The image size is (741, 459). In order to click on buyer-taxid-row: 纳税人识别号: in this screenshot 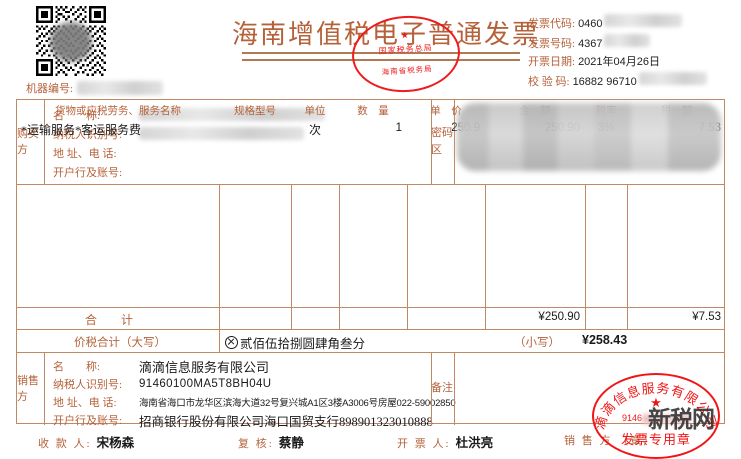, I will do `click(388, 133)`.